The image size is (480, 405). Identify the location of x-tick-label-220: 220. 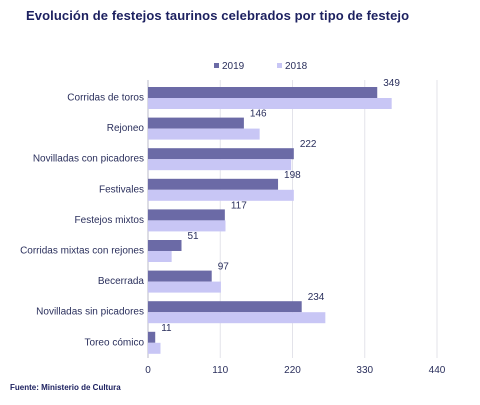
(292, 370).